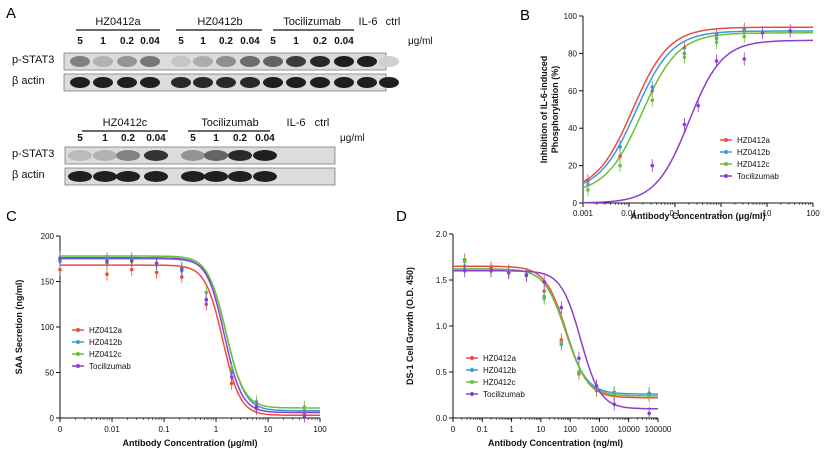  I want to click on y-axis-label: DS-1 Cell Growth (O.D. 450), so click(410, 326).